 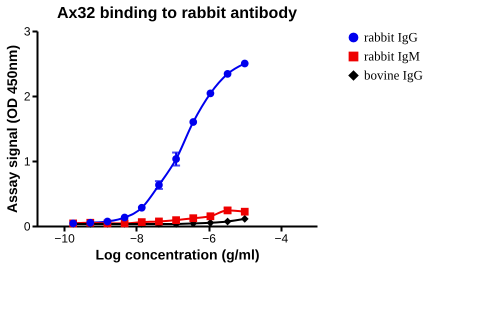 I want to click on x-tick-label: −8, so click(x=137, y=239).